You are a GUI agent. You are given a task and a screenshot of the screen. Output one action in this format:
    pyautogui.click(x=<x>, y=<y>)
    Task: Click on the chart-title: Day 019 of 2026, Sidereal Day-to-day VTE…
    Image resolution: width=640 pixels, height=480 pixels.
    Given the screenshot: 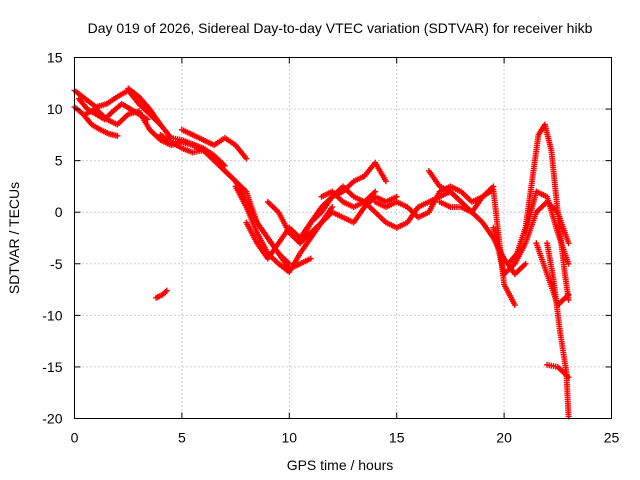 What is the action you would take?
    pyautogui.click(x=340, y=28)
    